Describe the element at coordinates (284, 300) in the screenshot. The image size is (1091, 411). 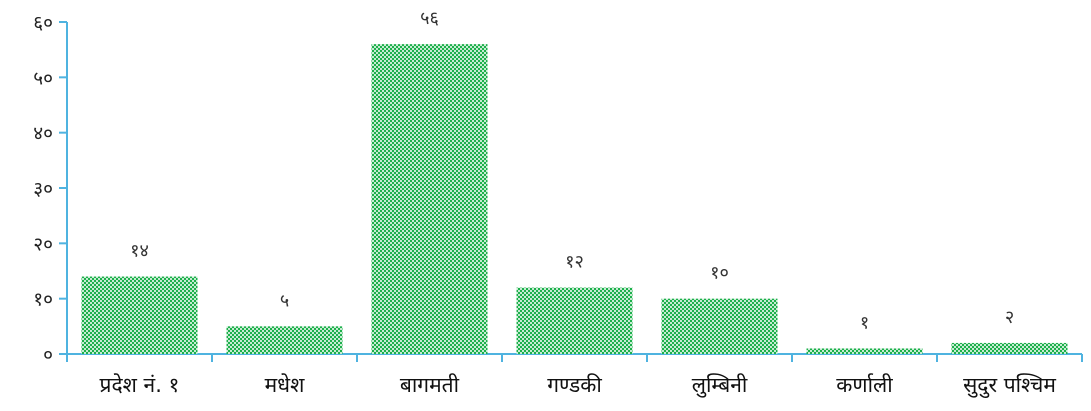
I see `data-label: ५` at that location.